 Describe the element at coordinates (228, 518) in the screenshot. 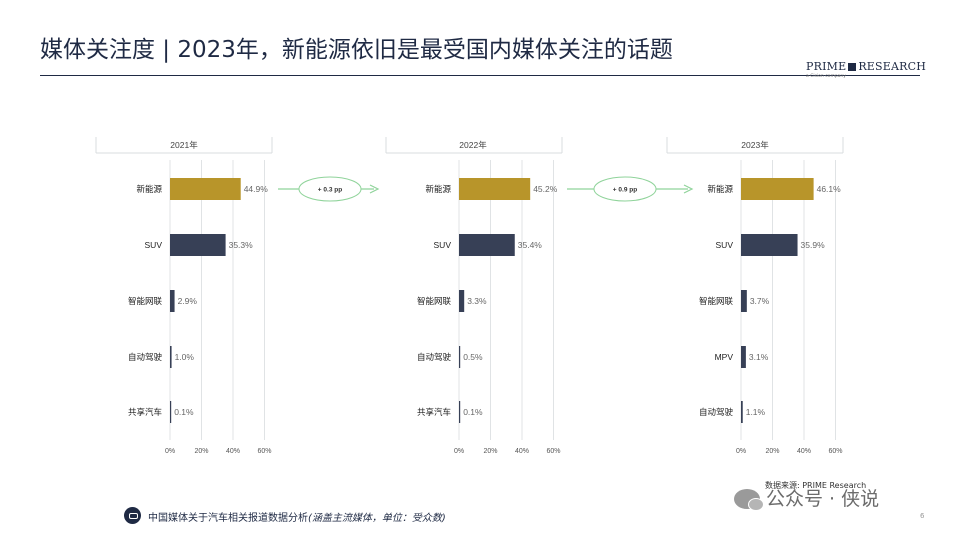

I see `footer-text: 中国媒体关于汽车相关报道数据分析` at that location.